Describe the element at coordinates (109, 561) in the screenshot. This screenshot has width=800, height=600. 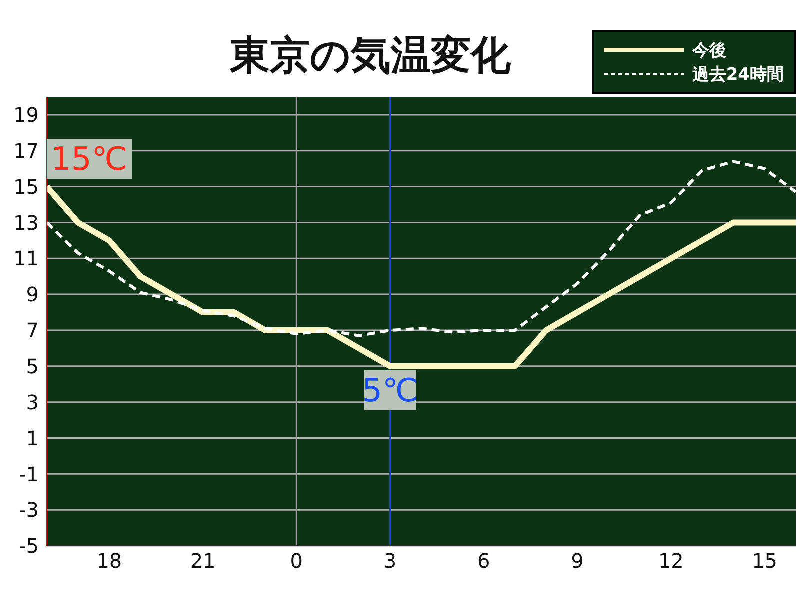
I see `x-tick-label: 18` at that location.